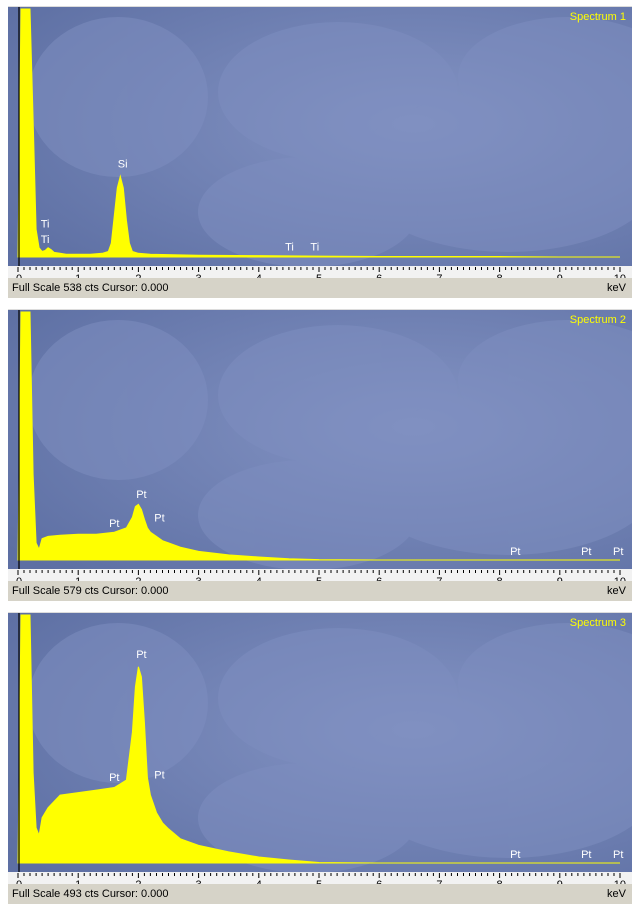 This screenshot has width=636, height=908. What do you see at coordinates (597, 320) in the screenshot?
I see `spectrum-title: Spectrum 2` at bounding box center [597, 320].